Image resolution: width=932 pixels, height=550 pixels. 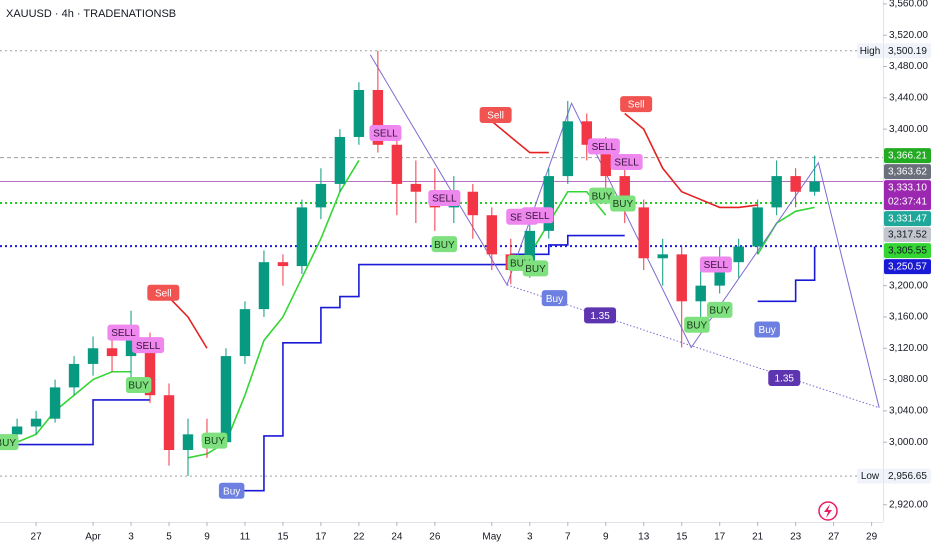 What do you see at coordinates (606, 537) in the screenshot?
I see `x-tick-label: 9` at bounding box center [606, 537].